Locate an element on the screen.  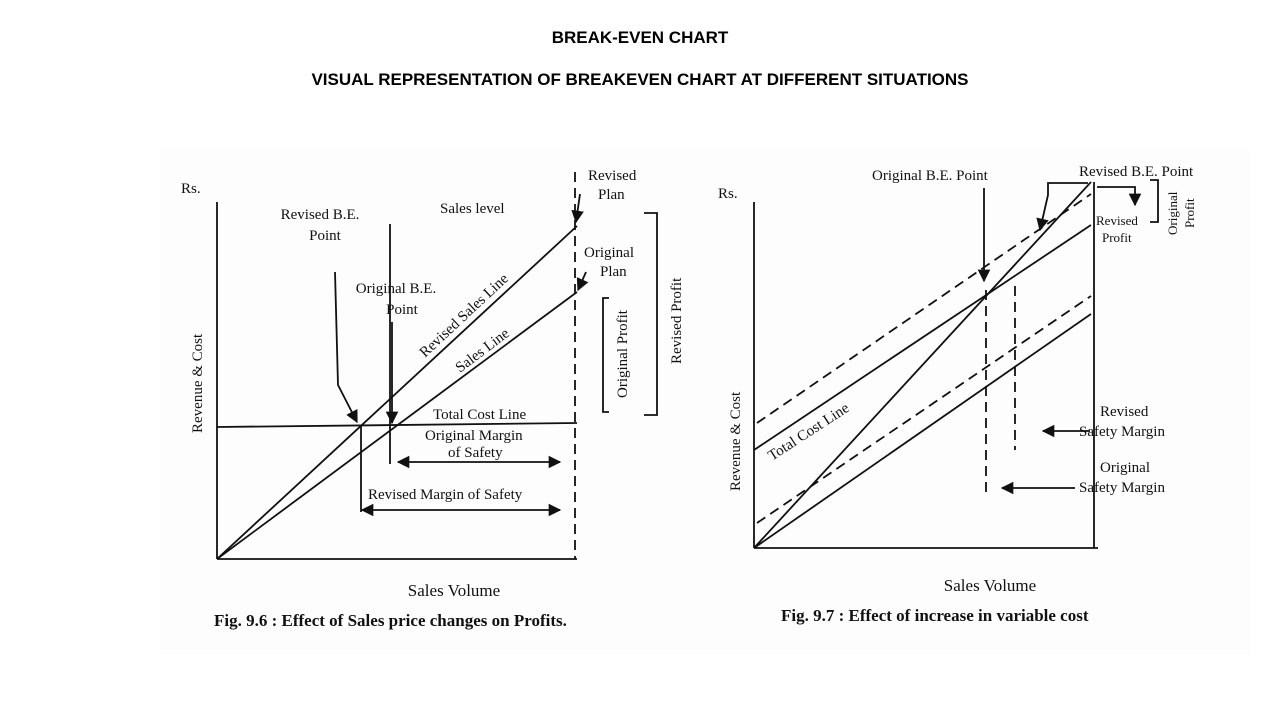
fig6-revised-profit-bracket is located at coordinates (651, 314).